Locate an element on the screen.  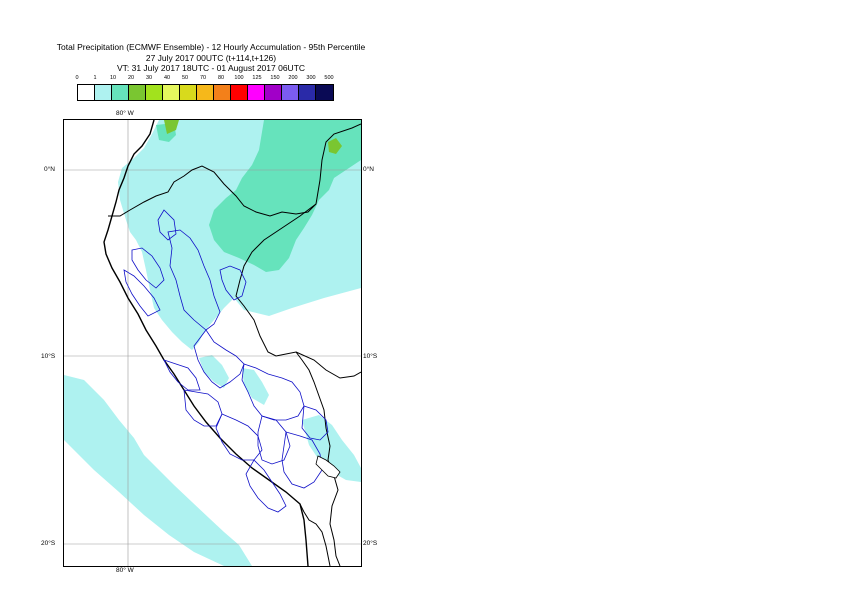
precip-light-mid is located at coordinates (214, 371).